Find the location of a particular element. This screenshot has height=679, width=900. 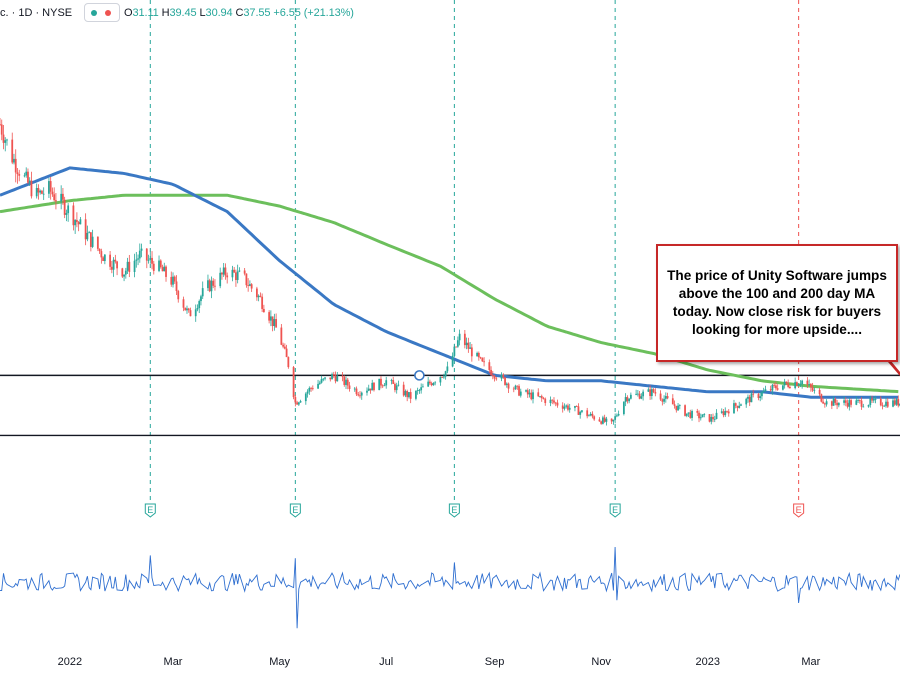

symbol-label: c. · 1D · NYSE is located at coordinates (36, 13).